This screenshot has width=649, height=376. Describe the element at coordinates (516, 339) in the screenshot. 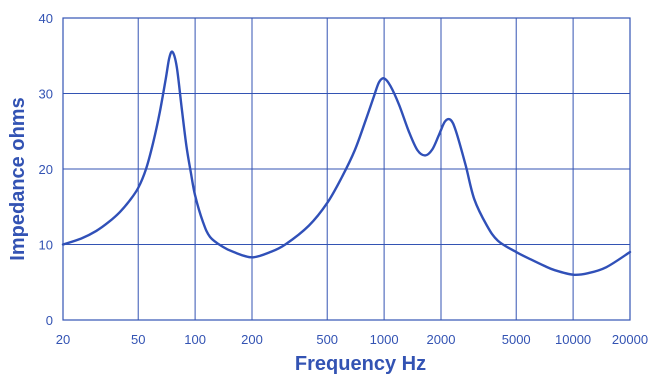

I see `x-tick-label: 5000` at that location.